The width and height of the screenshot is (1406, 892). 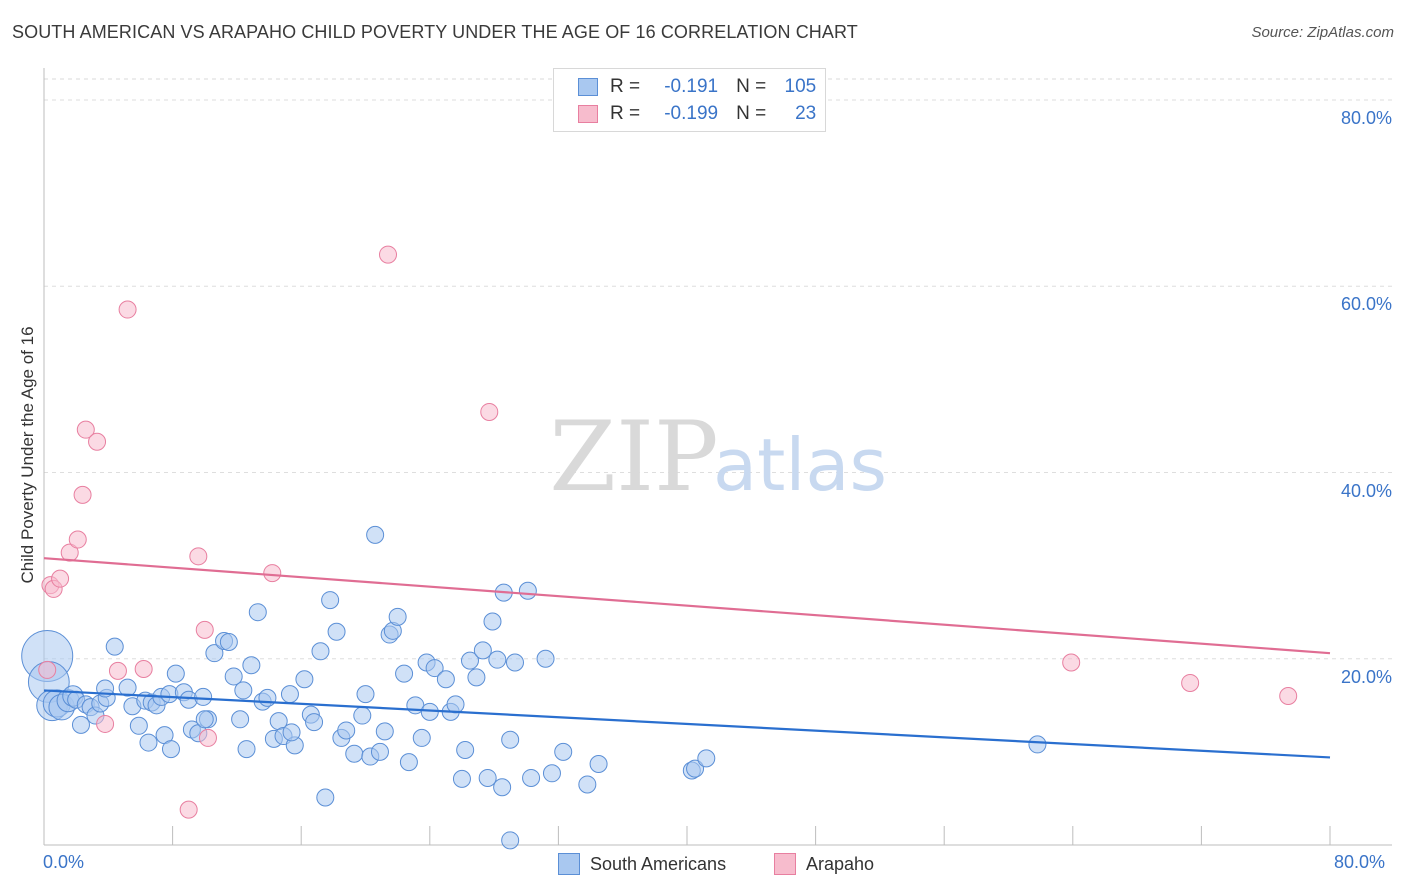 I want to click on bottom-legend-south-americans: South Americans, so click(x=642, y=864).